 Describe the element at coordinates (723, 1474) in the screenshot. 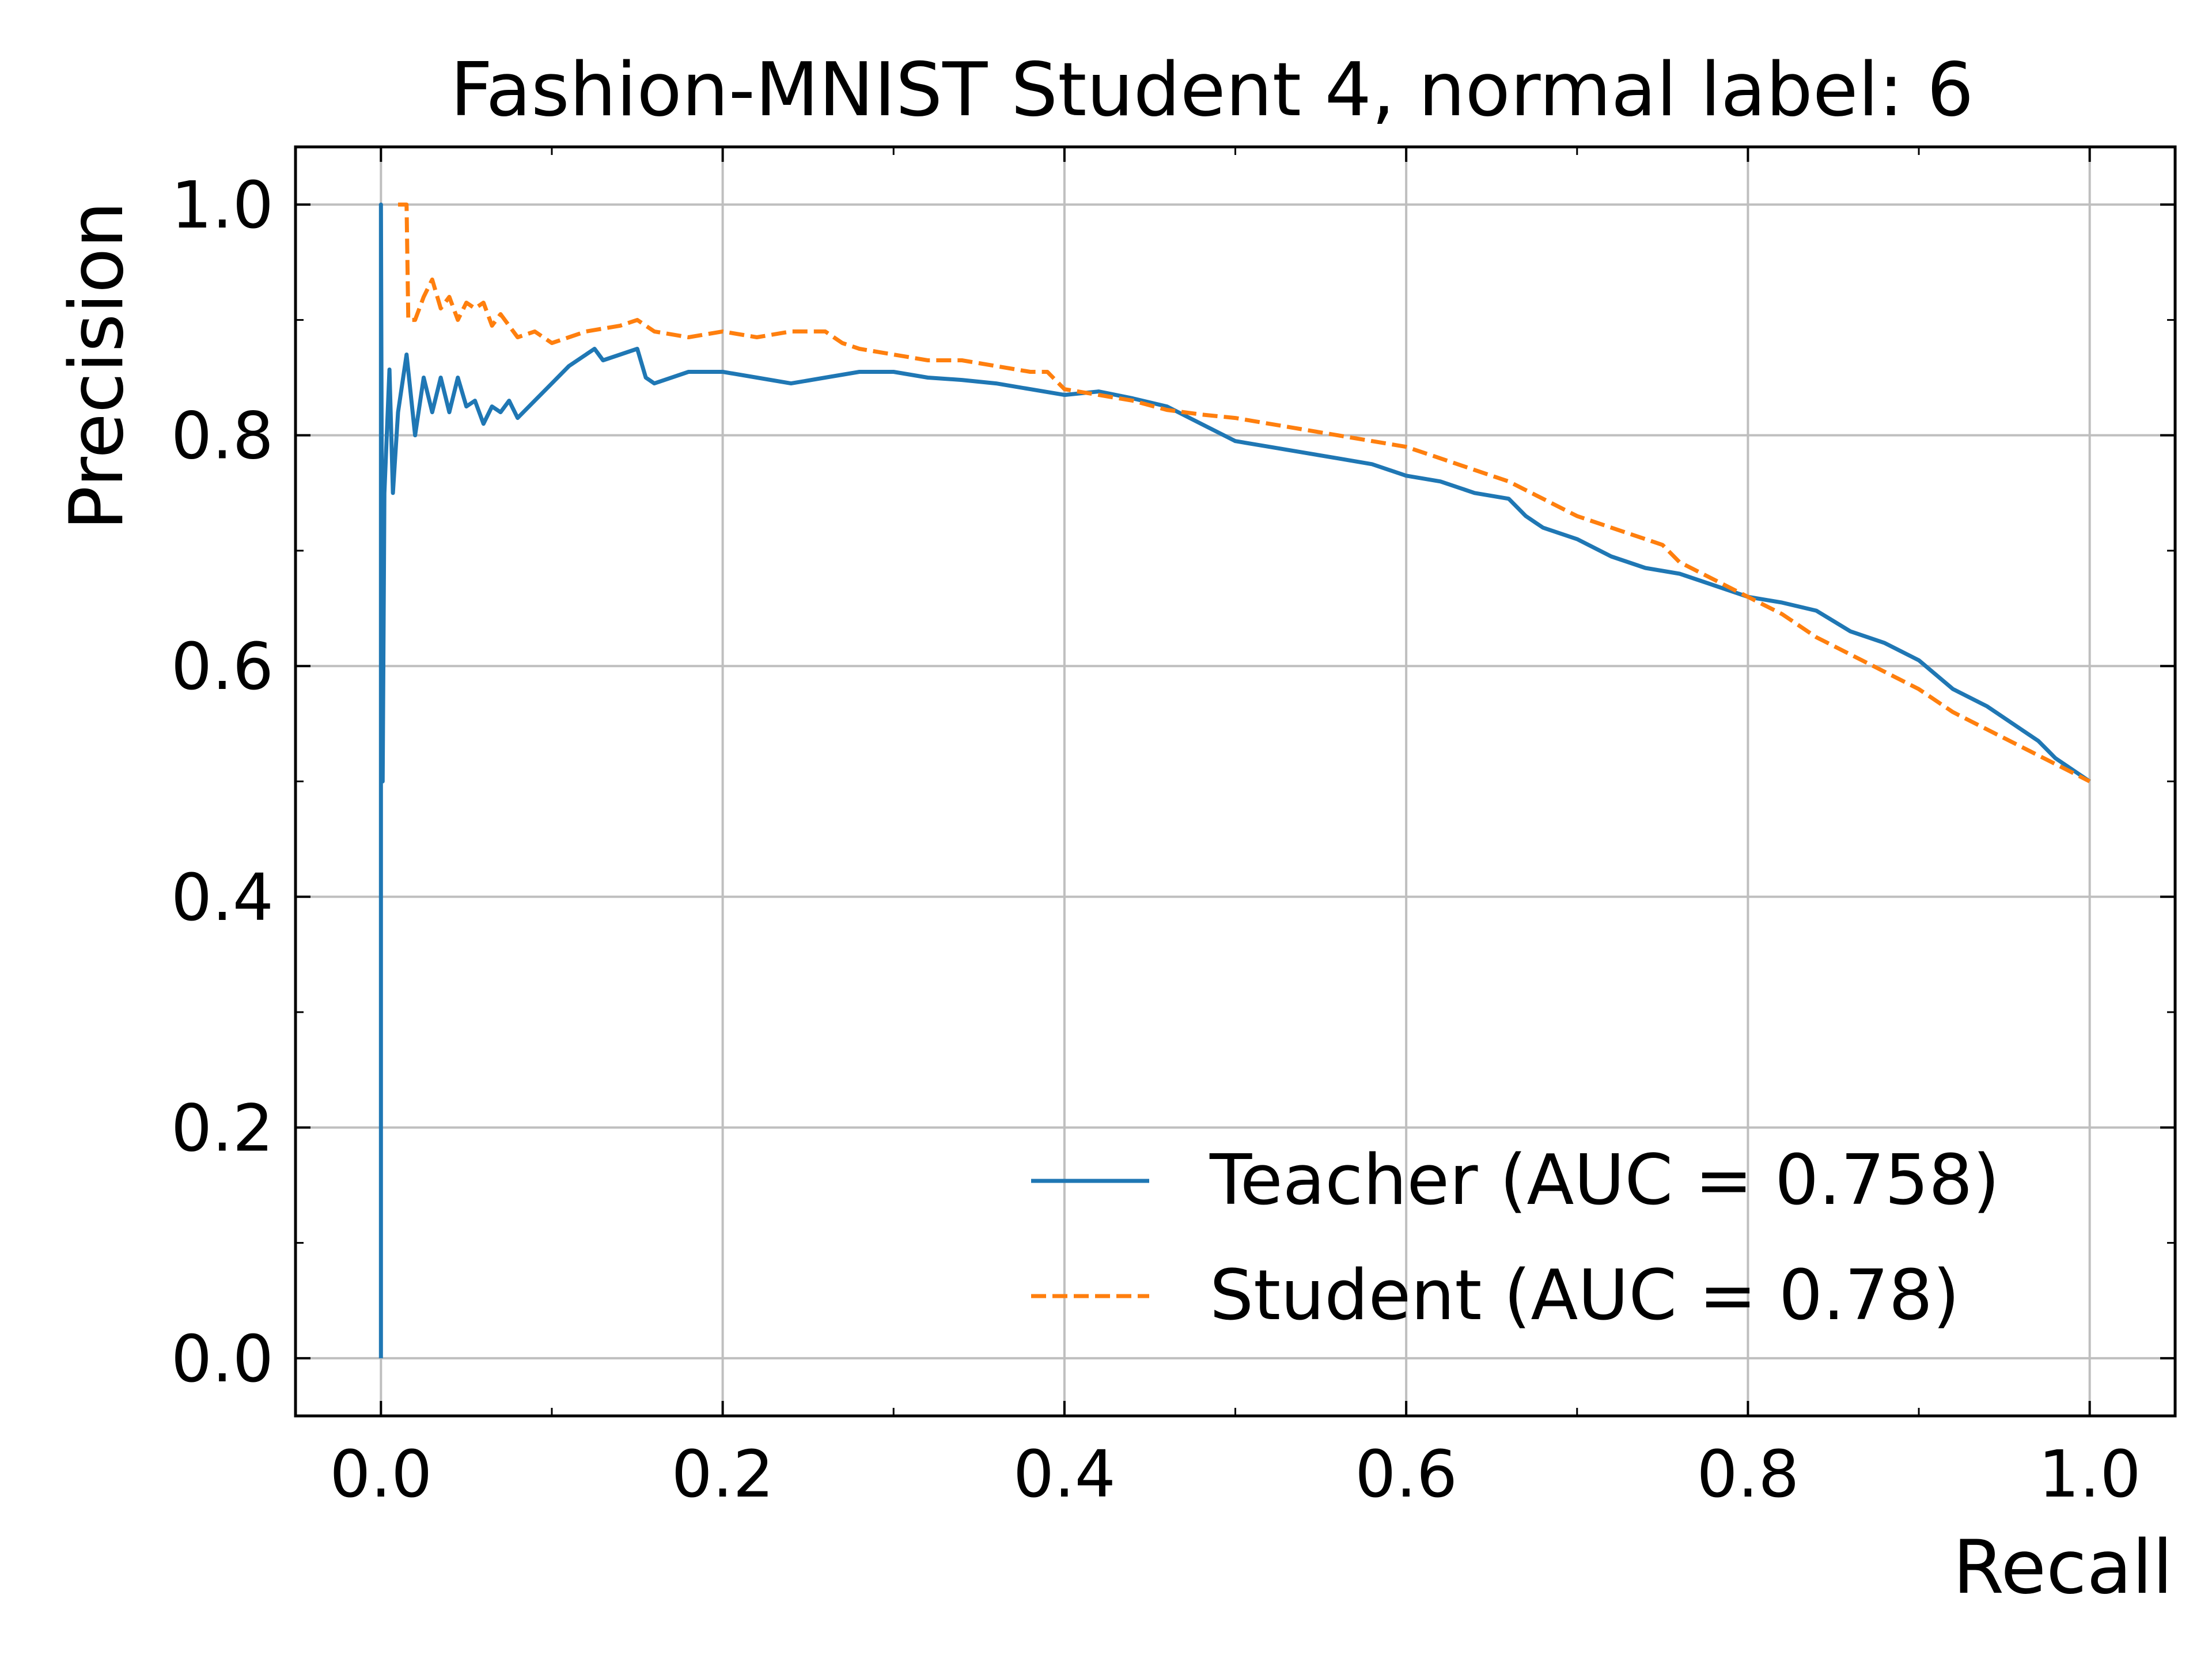

I see `x-tick-label-1: 0.2` at that location.